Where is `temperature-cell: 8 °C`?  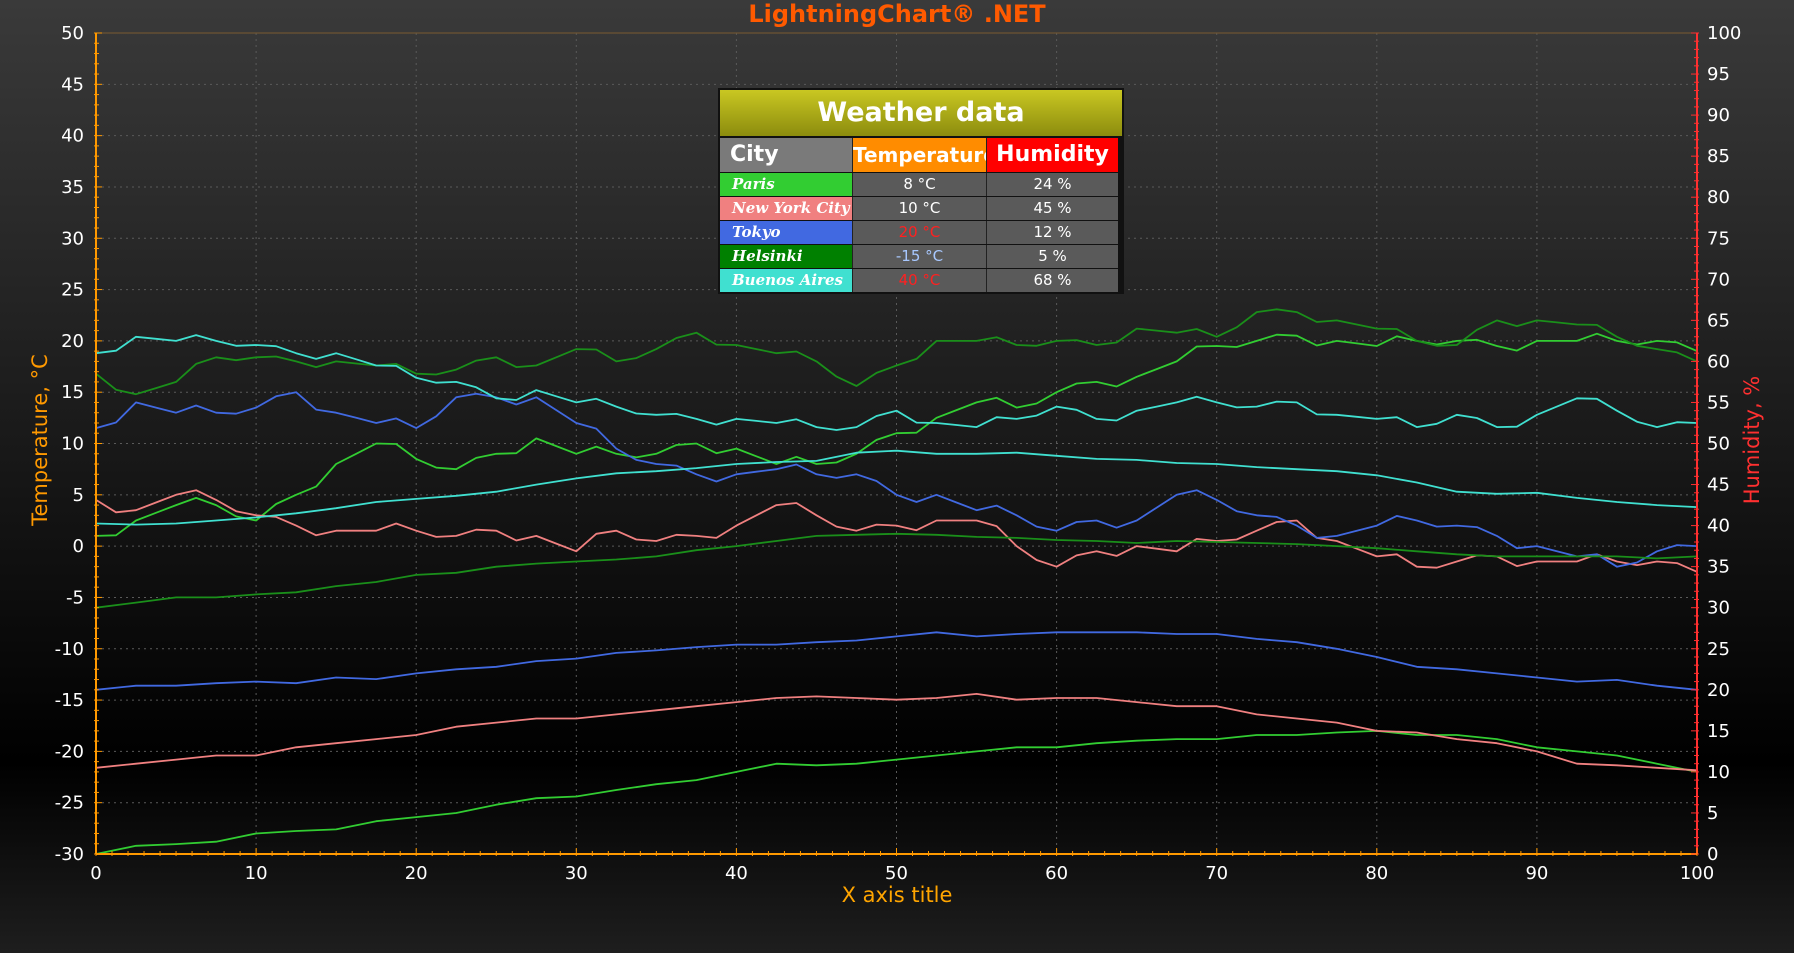 temperature-cell: 8 °C is located at coordinates (920, 184).